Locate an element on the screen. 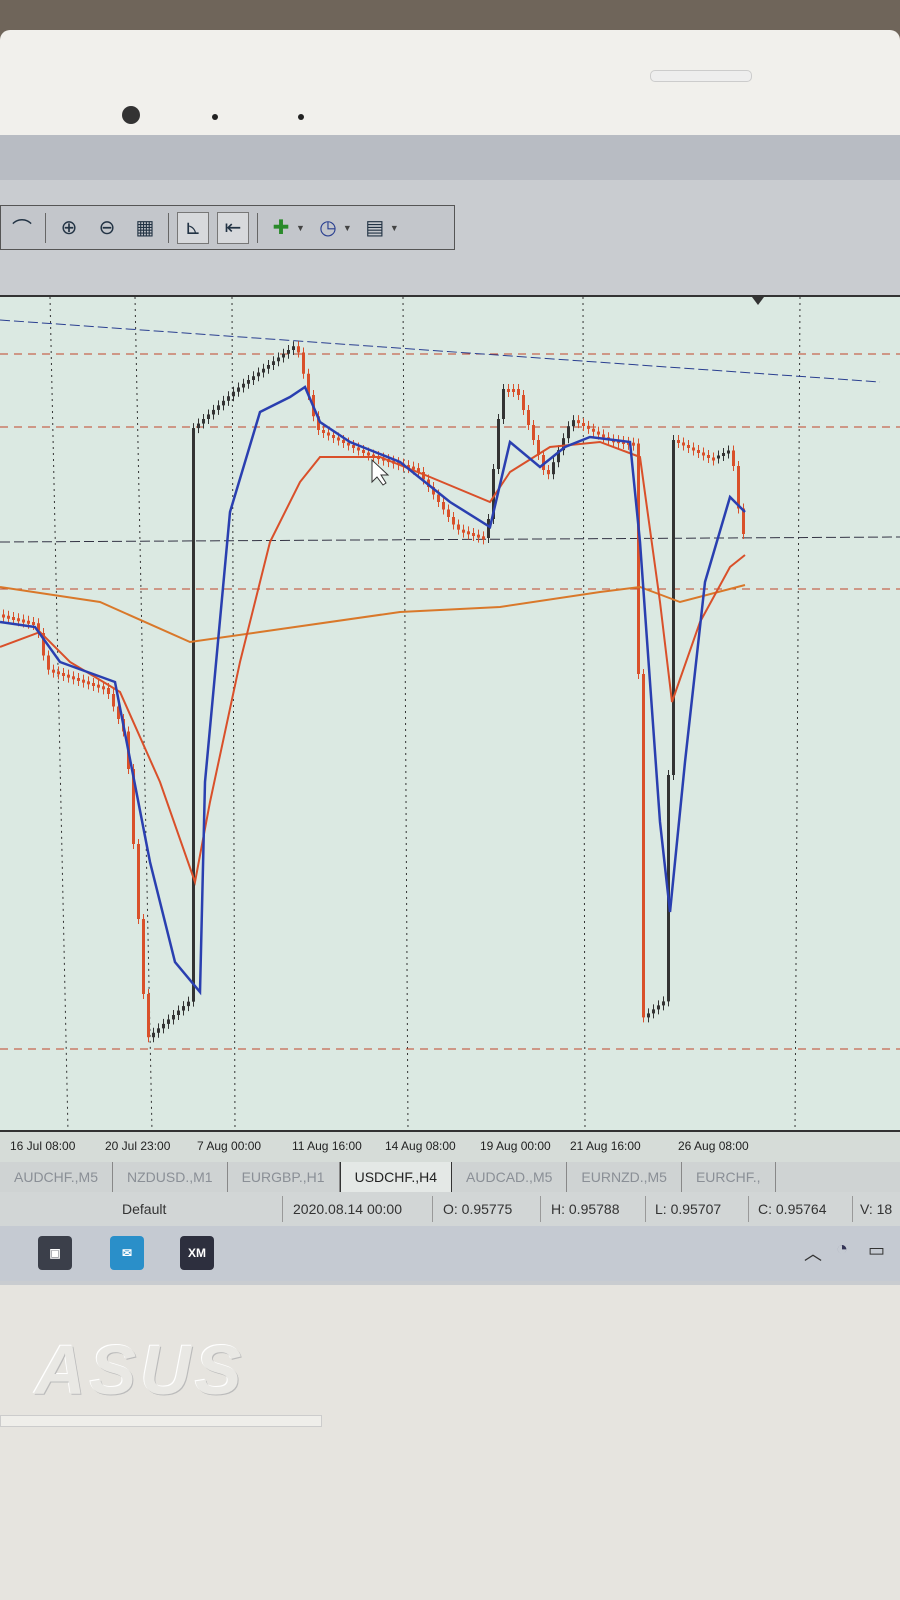  time-axis-label: 26 Aug 08:00 is located at coordinates (713, 1146).